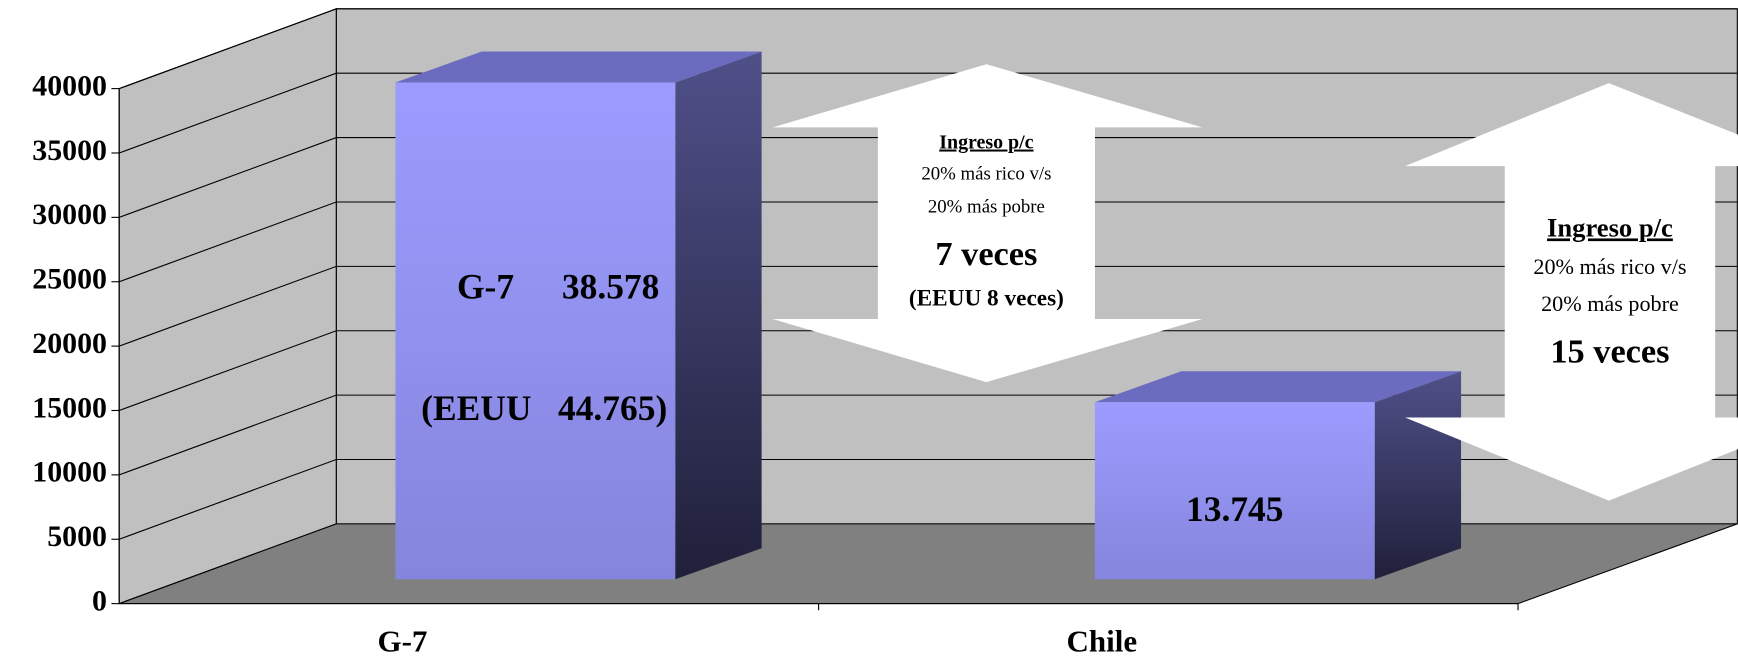  What do you see at coordinates (69, 214) in the screenshot?
I see `y-tick-label: 30000` at bounding box center [69, 214].